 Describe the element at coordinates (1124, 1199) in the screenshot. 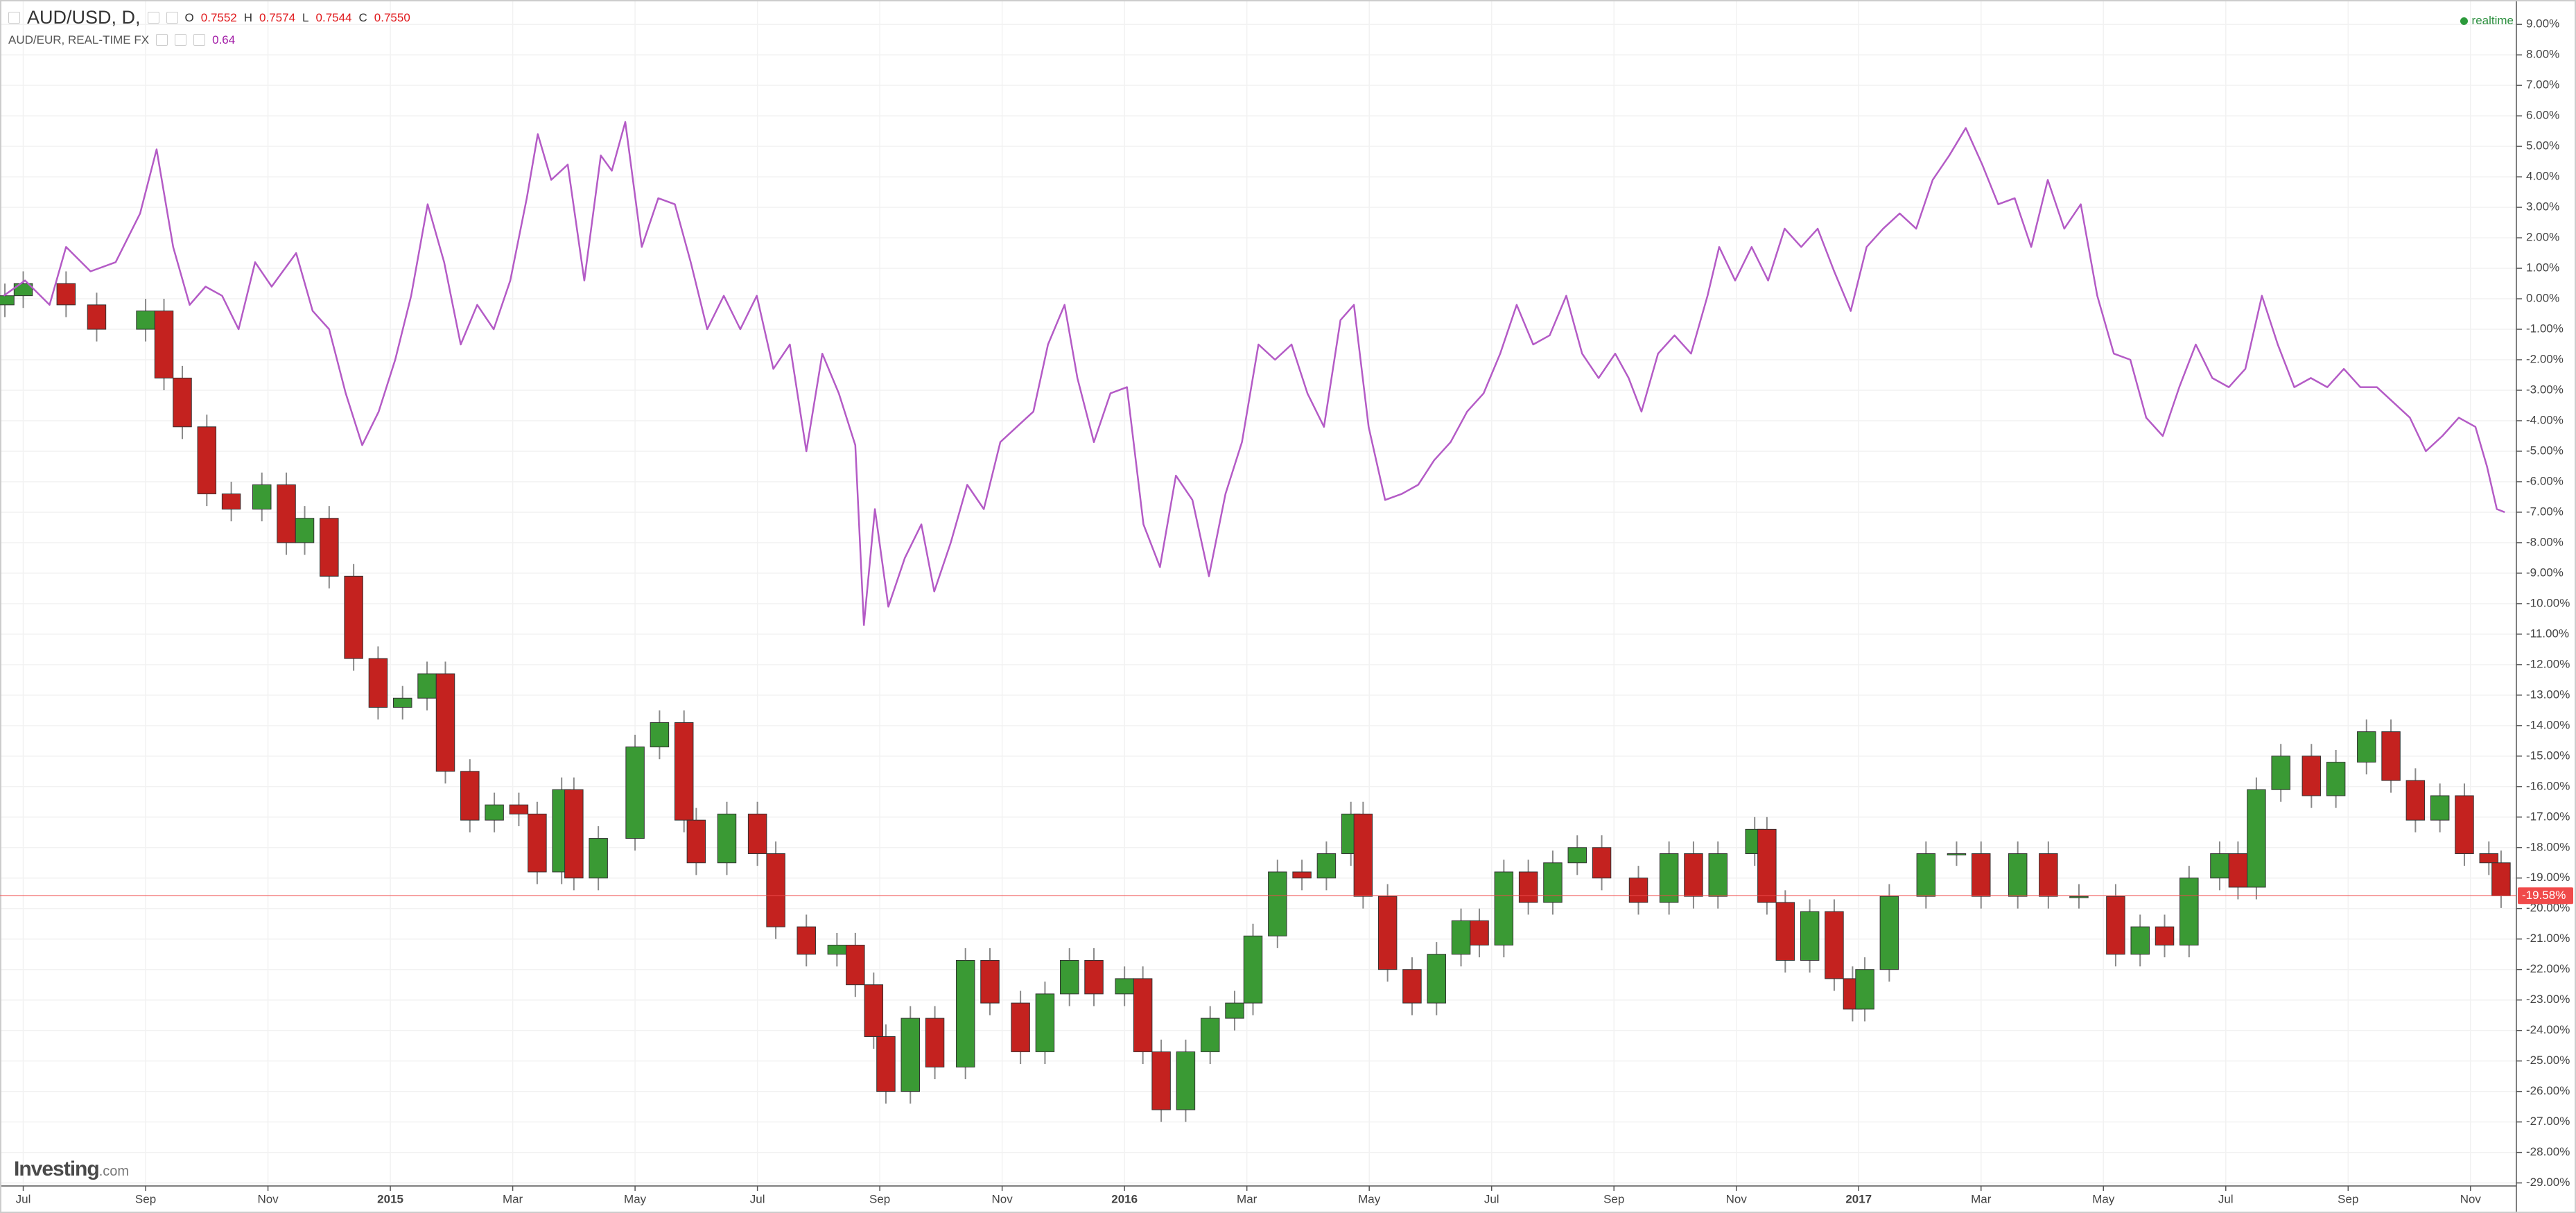

I see `x-tick-label: 2016` at that location.